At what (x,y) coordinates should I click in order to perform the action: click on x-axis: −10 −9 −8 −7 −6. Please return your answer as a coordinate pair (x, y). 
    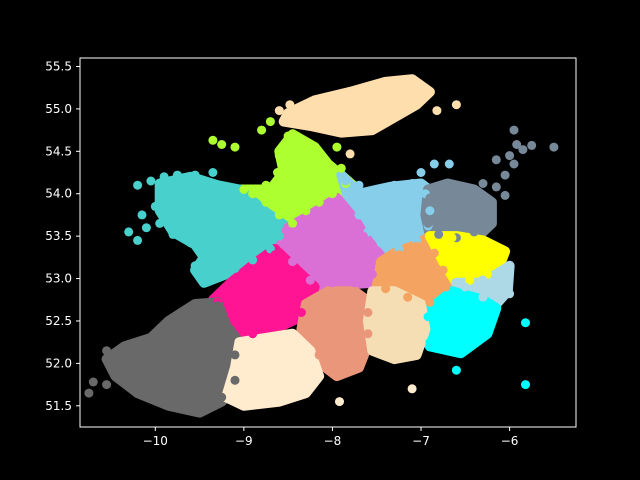
    Looking at the image, I should click on (330, 437).